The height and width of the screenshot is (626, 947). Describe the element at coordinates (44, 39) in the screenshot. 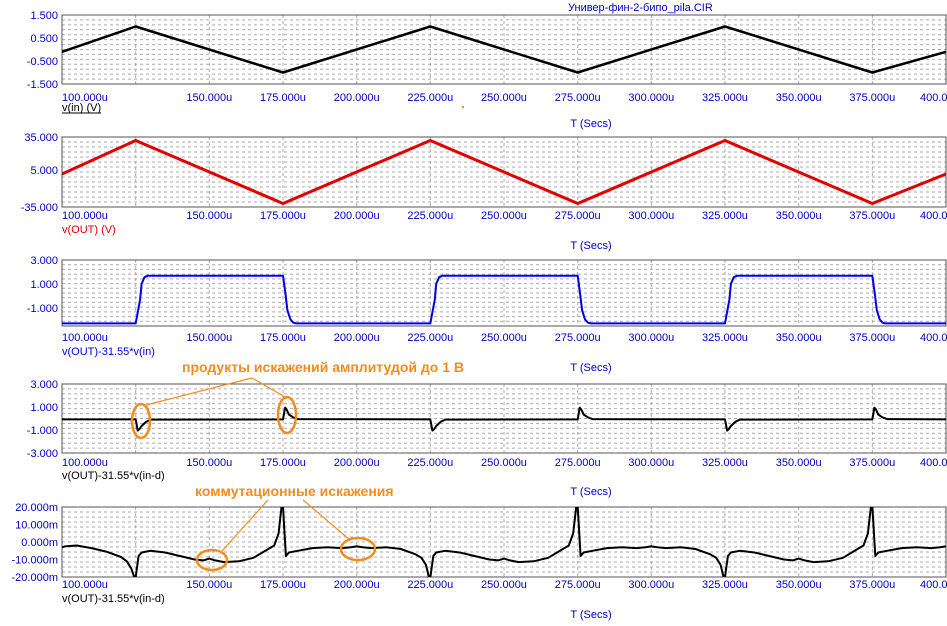

I see `y-tick-label: 0.500` at that location.